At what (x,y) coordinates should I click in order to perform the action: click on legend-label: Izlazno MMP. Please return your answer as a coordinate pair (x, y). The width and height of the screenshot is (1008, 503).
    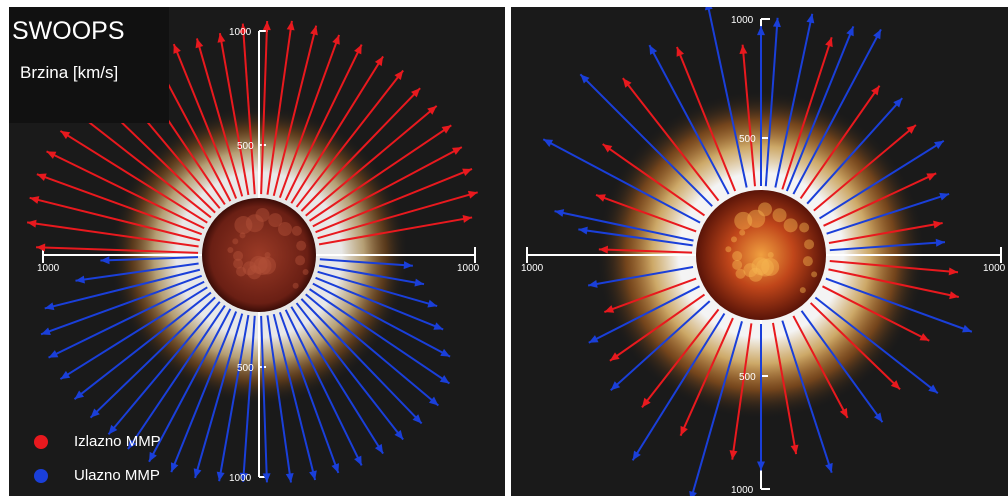
    Looking at the image, I should click on (117, 441).